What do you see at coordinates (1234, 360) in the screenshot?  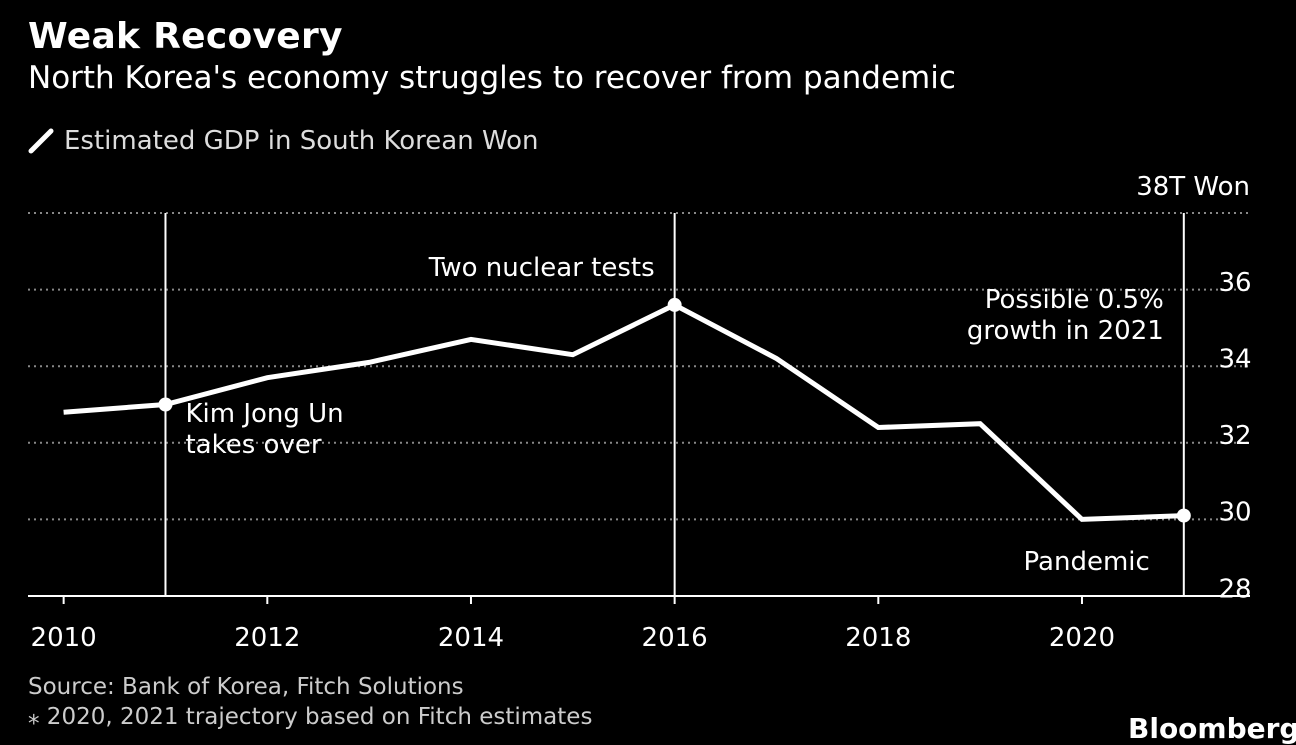 I see `y-tick-label-34: 34` at bounding box center [1234, 360].